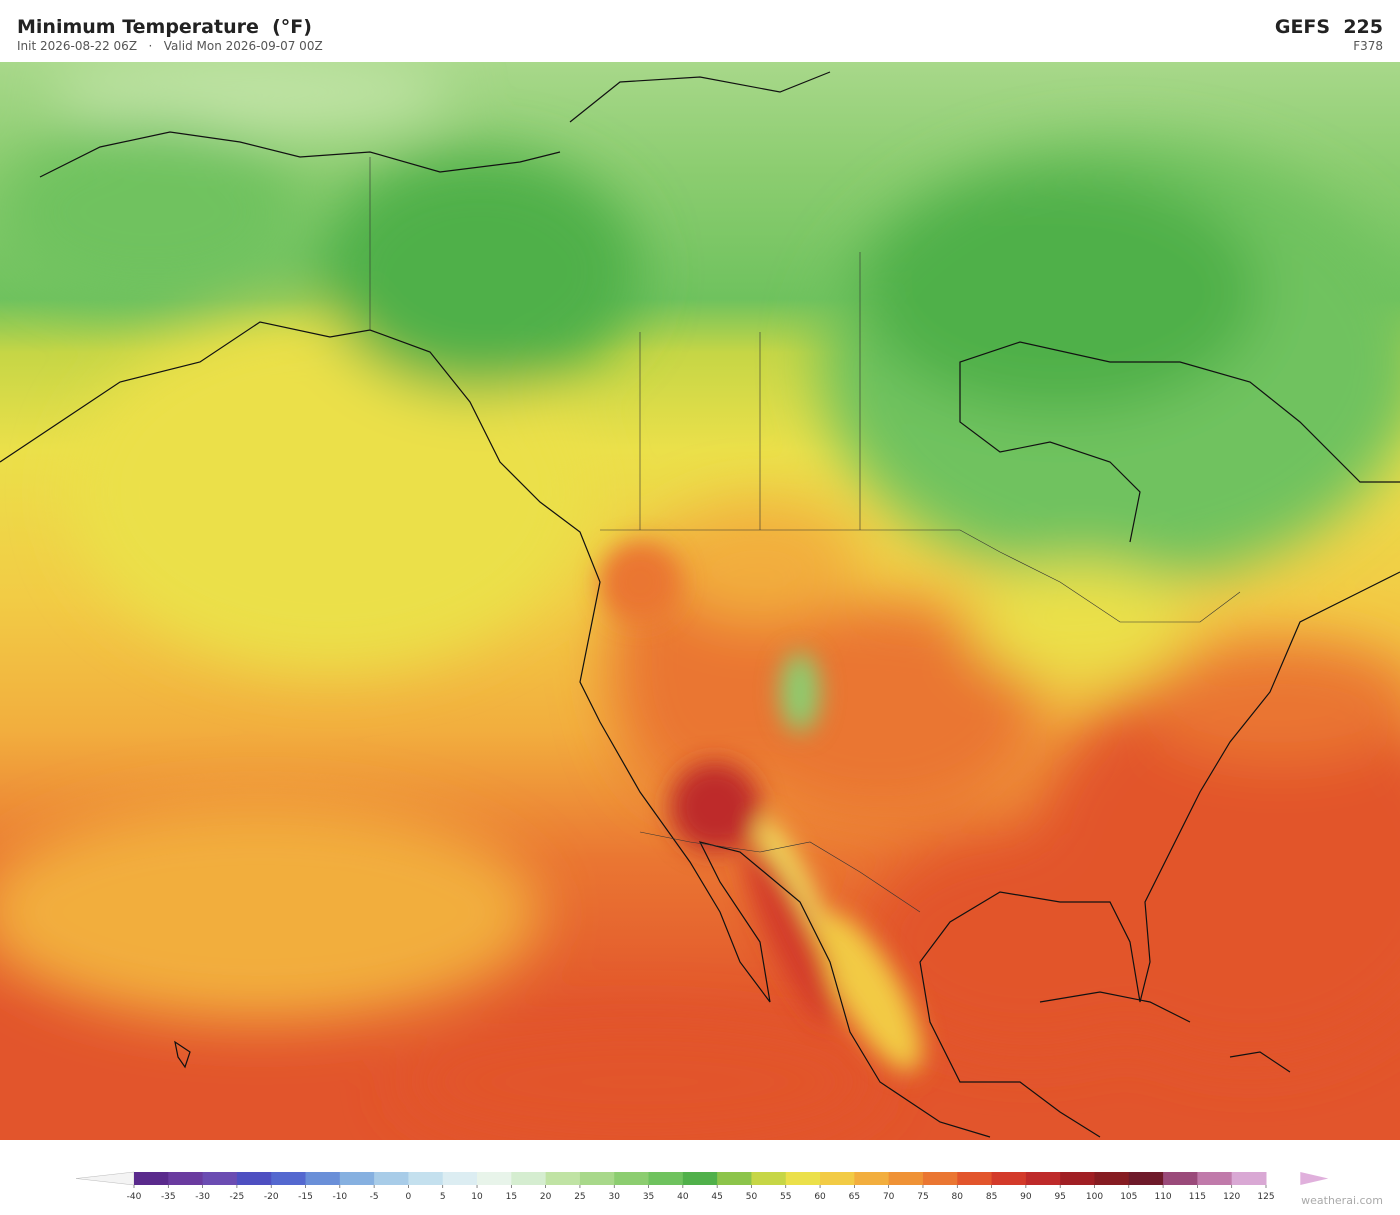 This screenshot has width=1400, height=1215. I want to click on tick-label: 45, so click(716, 1197).